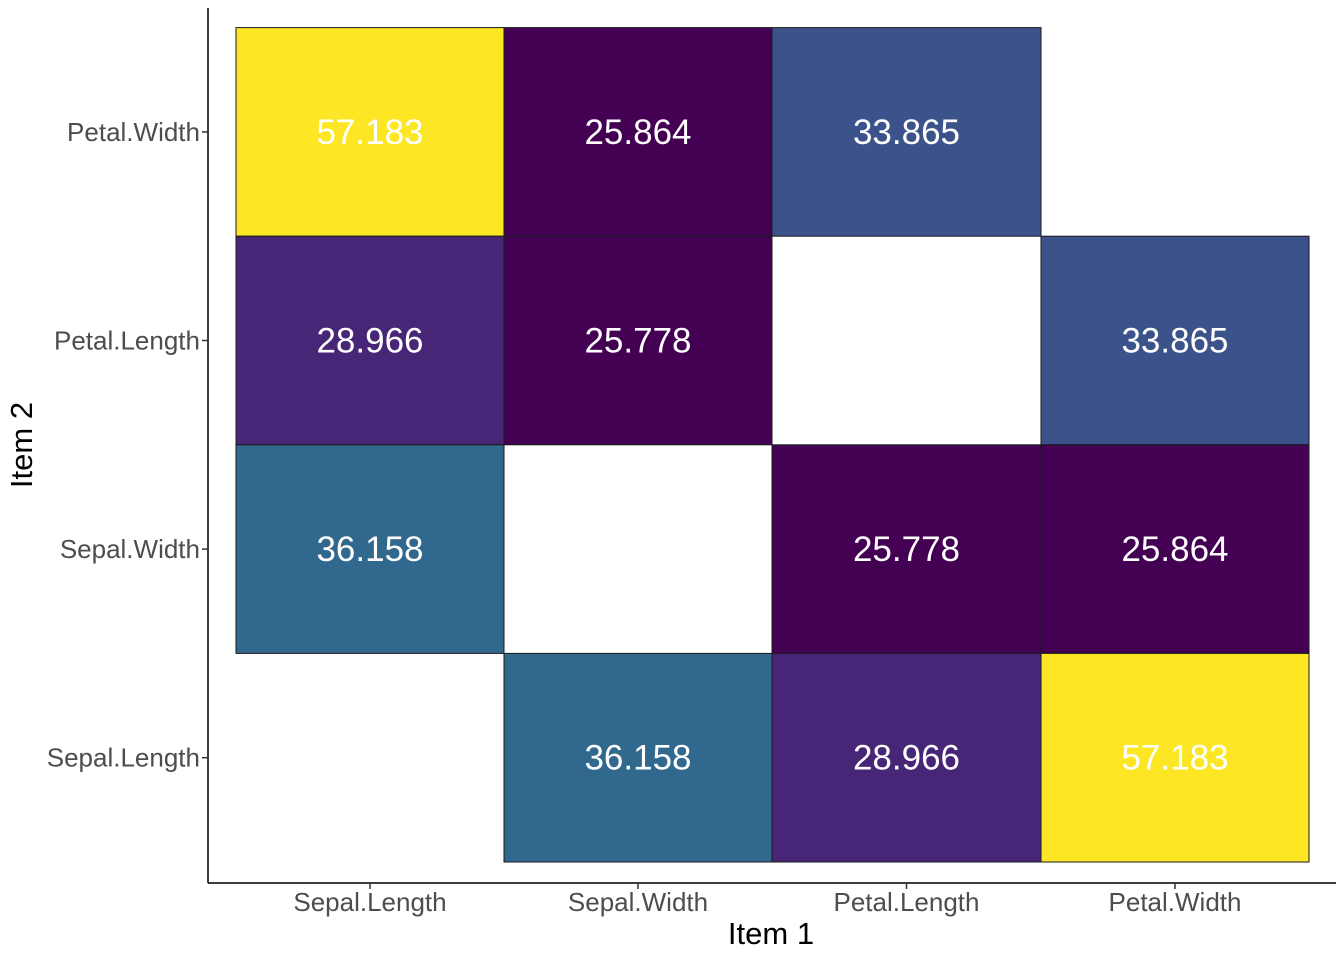 Image resolution: width=1344 pixels, height=960 pixels. Describe the element at coordinates (133, 132) in the screenshot. I see `y-tick-label: Petal.Width` at that location.